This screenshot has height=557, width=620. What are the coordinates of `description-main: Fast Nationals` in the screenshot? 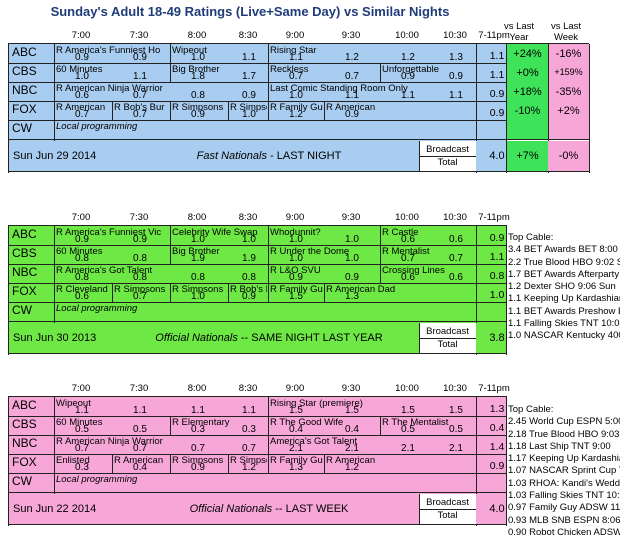 It's located at (231, 156).